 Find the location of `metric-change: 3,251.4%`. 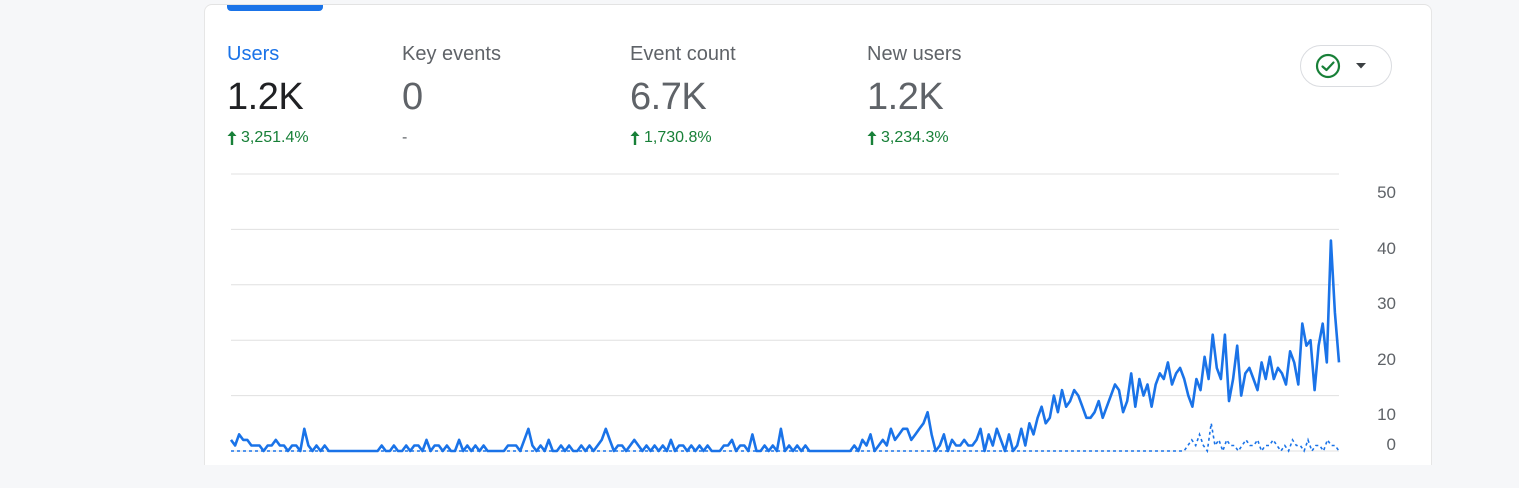

metric-change: 3,251.4% is located at coordinates (268, 138).